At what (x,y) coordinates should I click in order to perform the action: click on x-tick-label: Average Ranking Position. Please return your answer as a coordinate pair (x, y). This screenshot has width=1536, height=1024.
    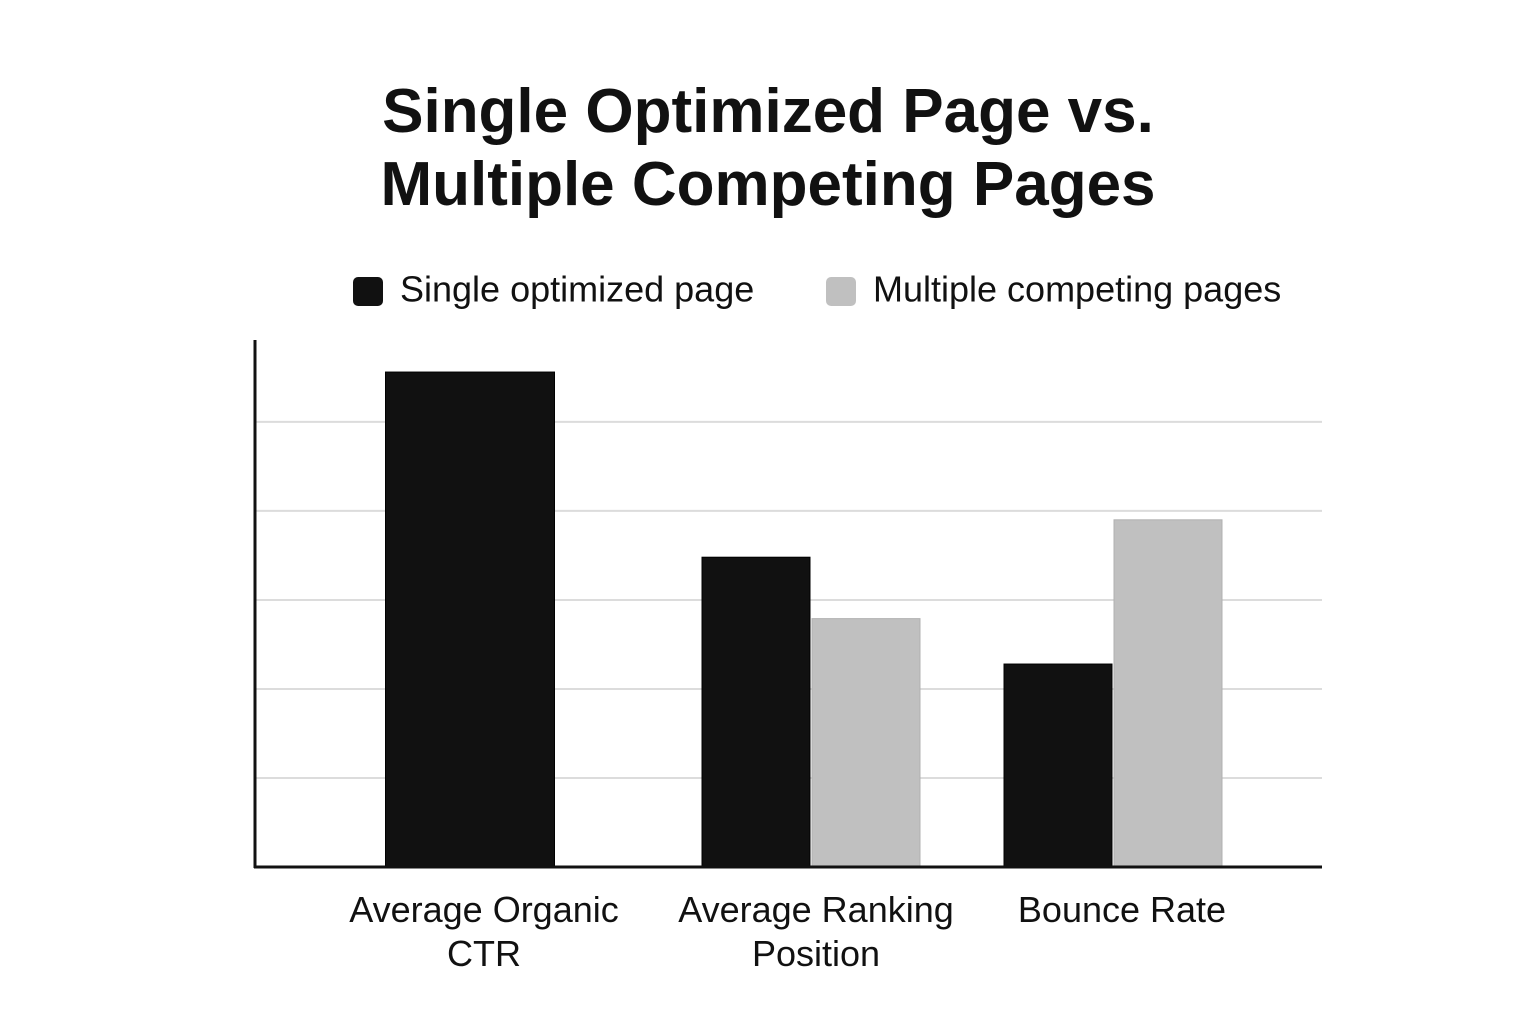
    Looking at the image, I should click on (816, 931).